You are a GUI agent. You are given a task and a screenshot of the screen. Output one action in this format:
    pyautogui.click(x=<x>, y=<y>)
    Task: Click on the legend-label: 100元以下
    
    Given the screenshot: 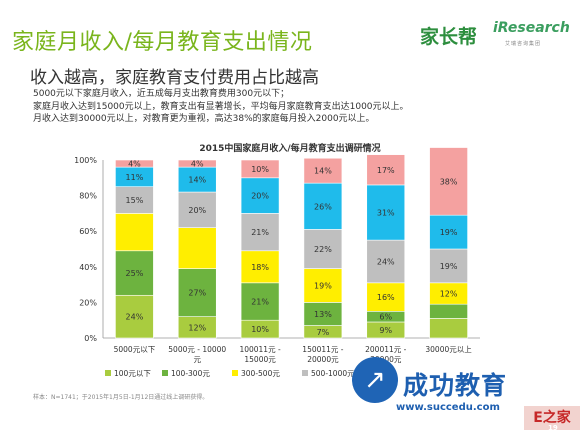 What is the action you would take?
    pyautogui.click(x=132, y=373)
    